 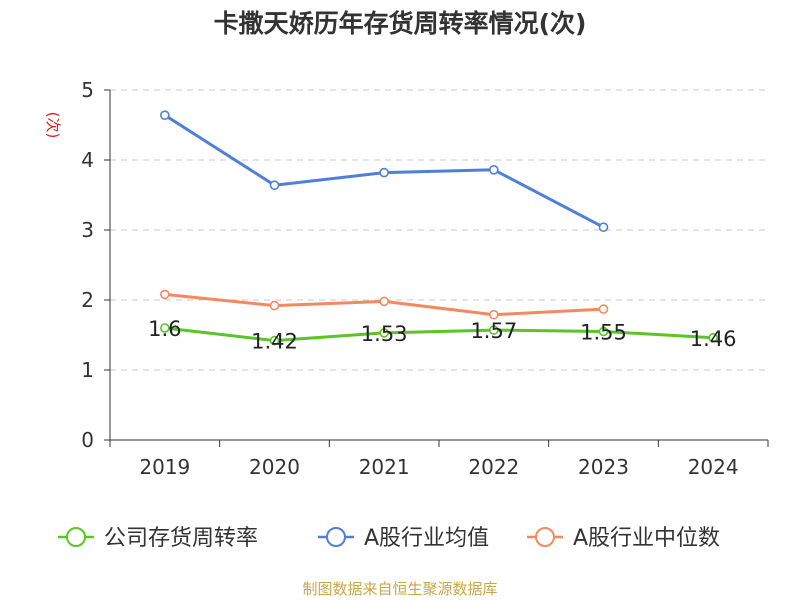 I want to click on data-label: 1.57, so click(x=493, y=331).